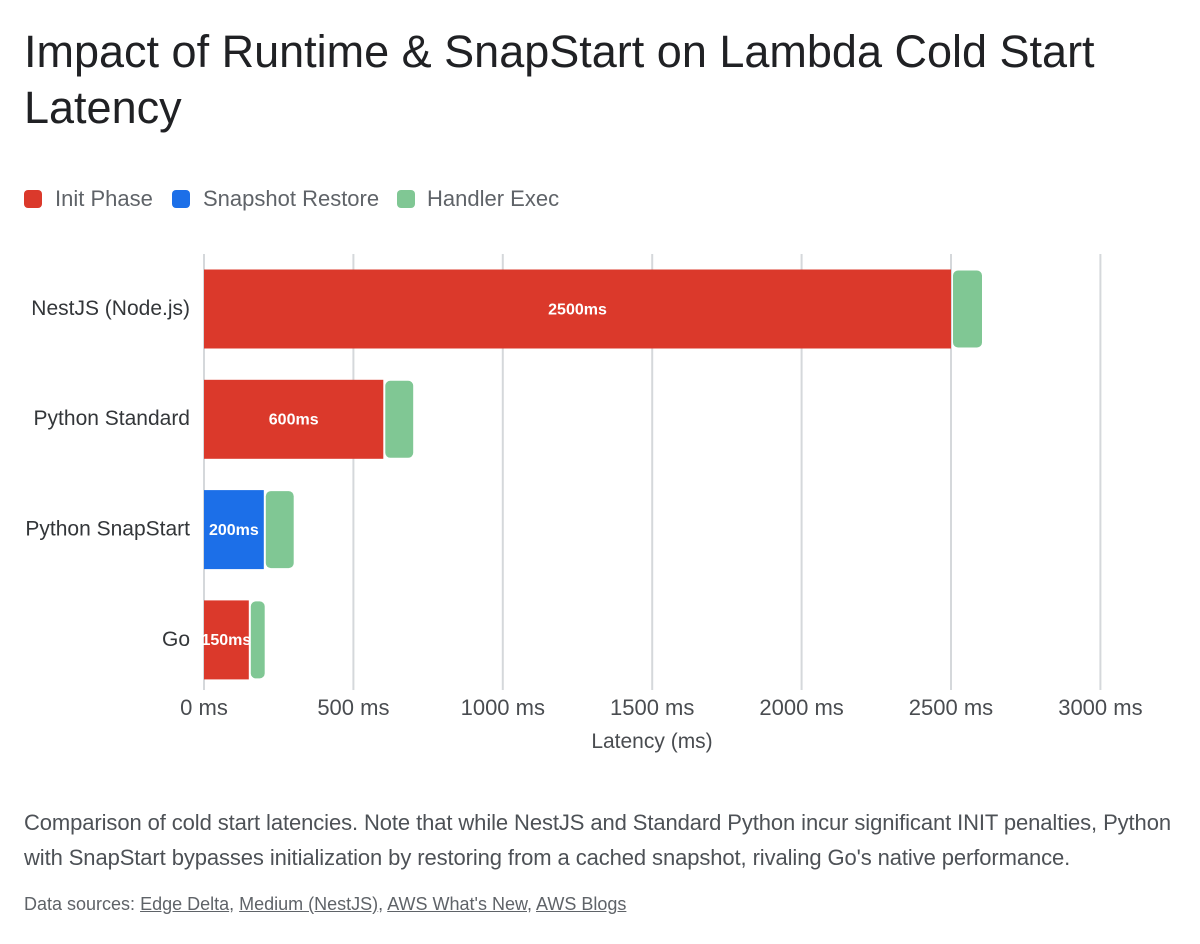 The width and height of the screenshot is (1200, 944). I want to click on svg-text: Python SnapStart, so click(107, 529).